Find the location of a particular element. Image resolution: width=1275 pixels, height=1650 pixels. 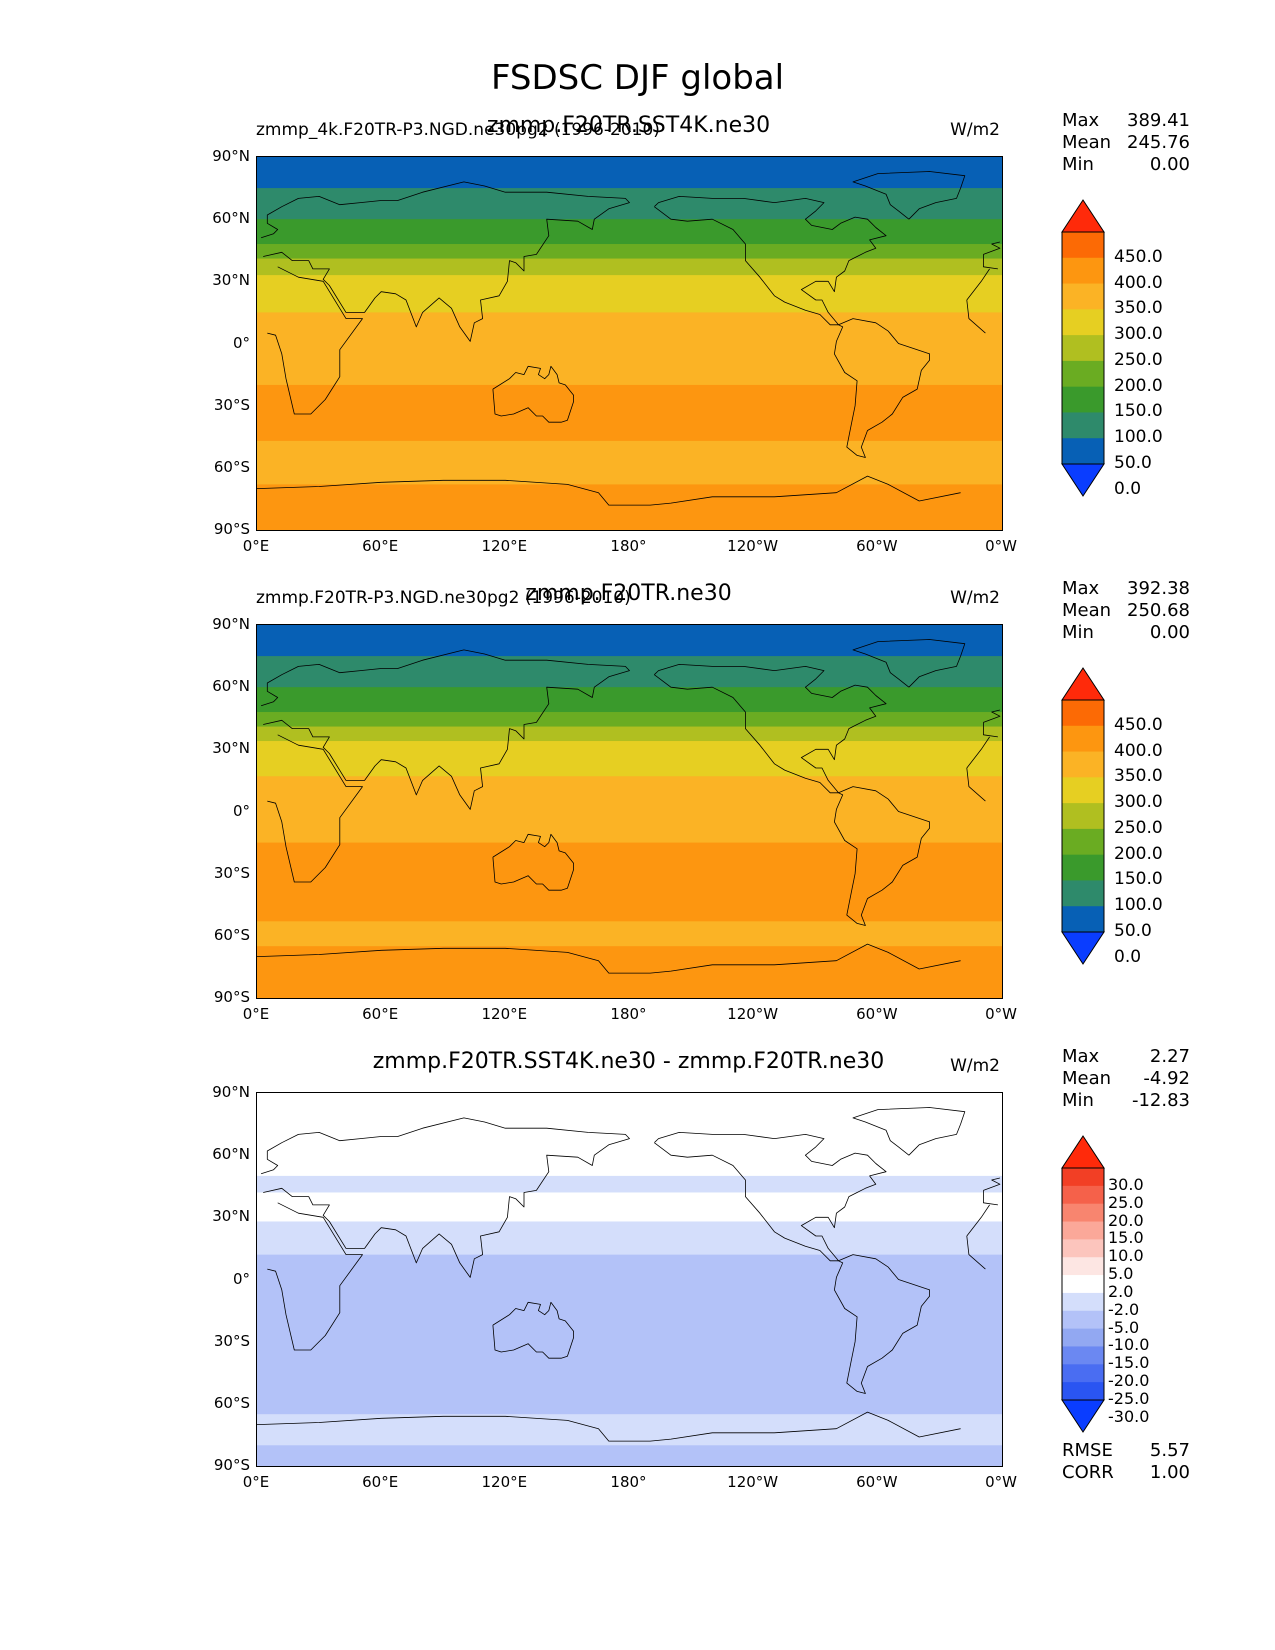

lon-tick-label: 120°E is located at coordinates (504, 1482).